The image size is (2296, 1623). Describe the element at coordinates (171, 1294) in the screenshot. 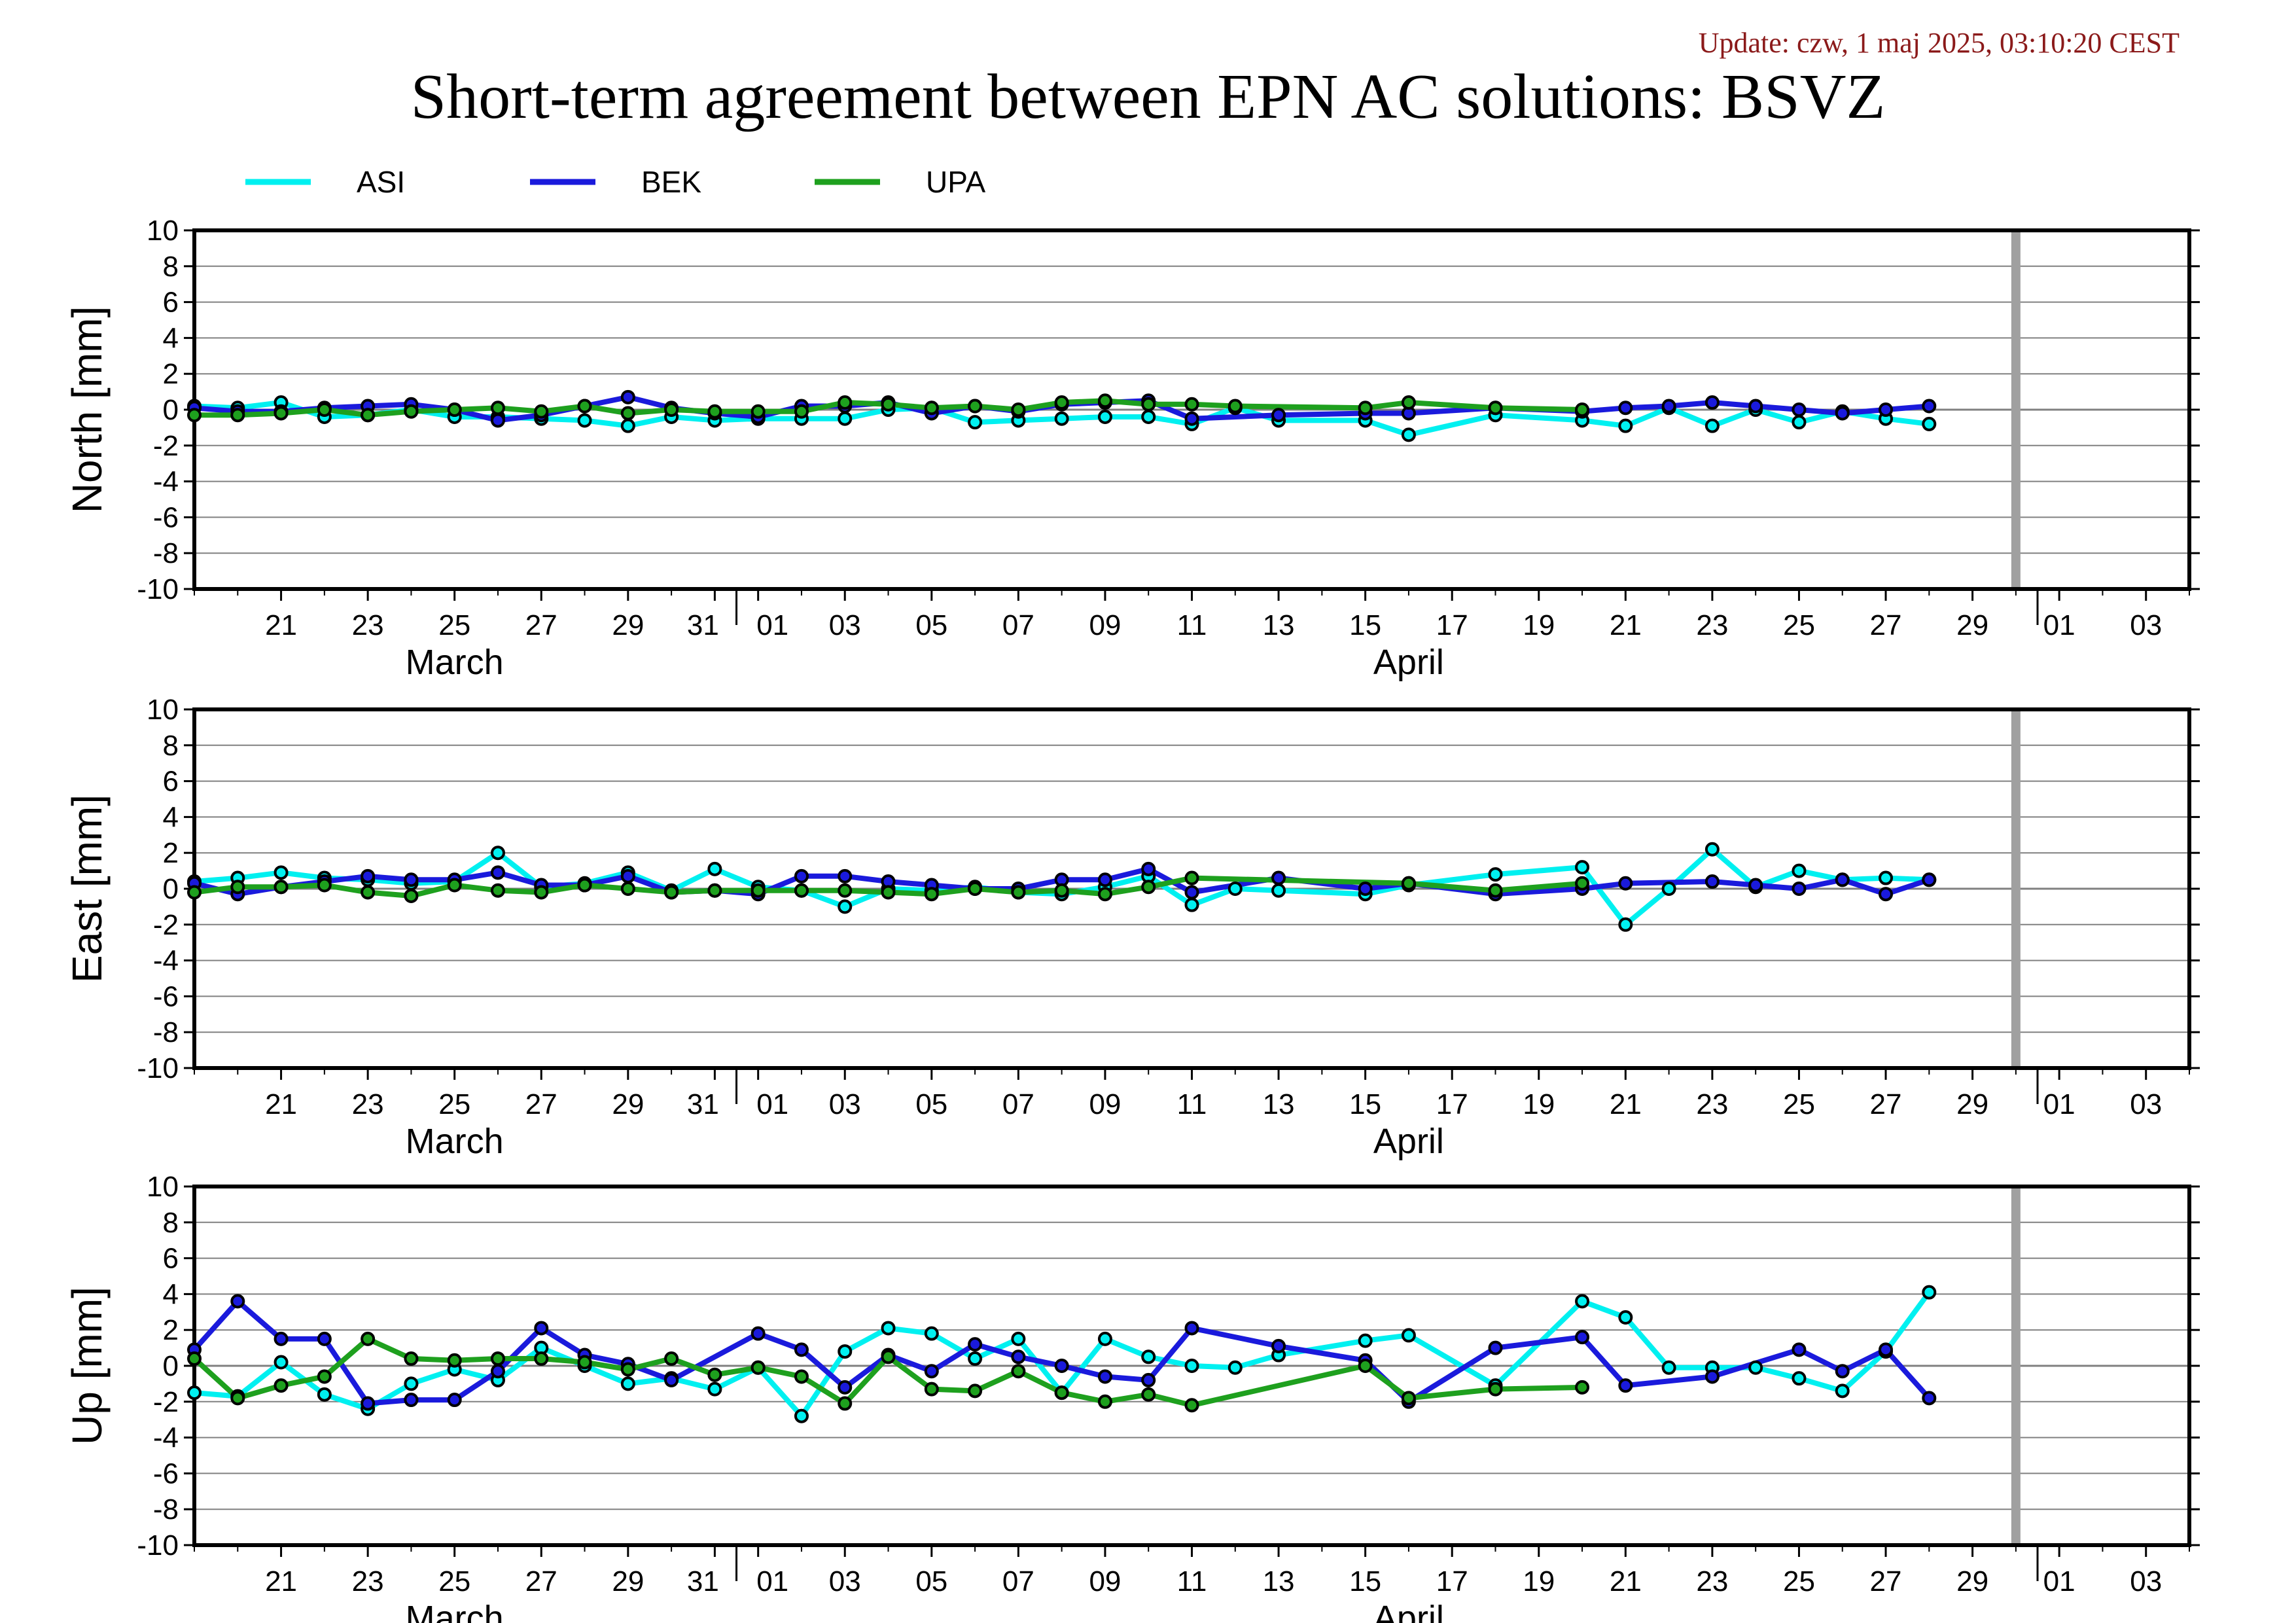

I see `y-tick-label: 4` at that location.